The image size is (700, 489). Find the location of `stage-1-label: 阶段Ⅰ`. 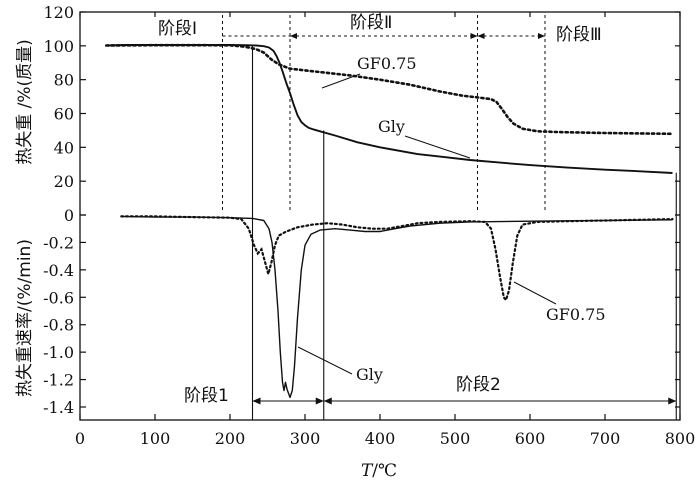

stage-1-label: 阶段Ⅰ is located at coordinates (177, 29).